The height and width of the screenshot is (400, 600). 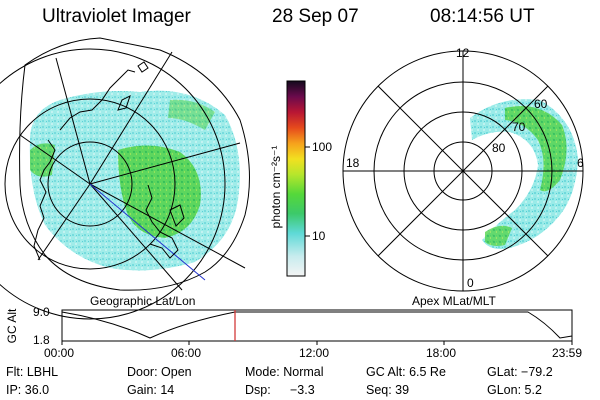 I want to click on apex-map-label: Apex MLat/MLT, so click(x=454, y=301).